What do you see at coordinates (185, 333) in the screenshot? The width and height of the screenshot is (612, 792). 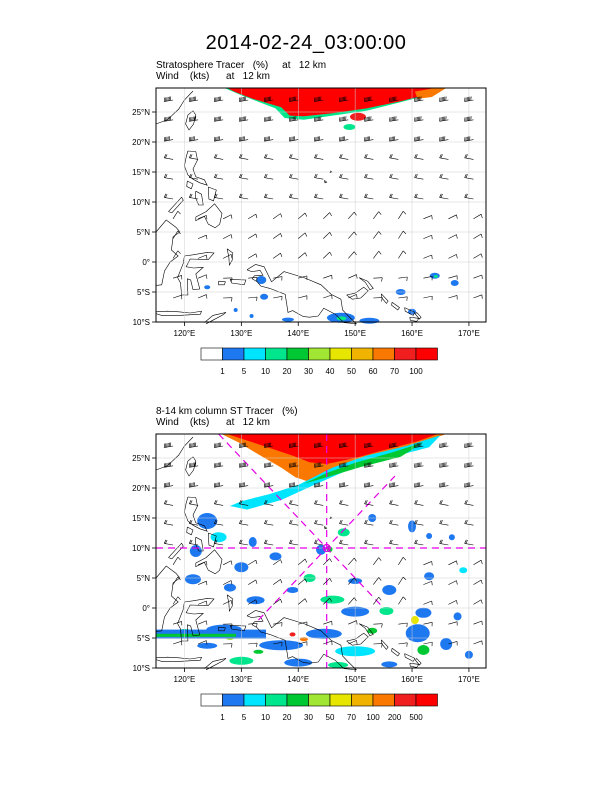 I see `lon-tick-label: 120°E` at bounding box center [185, 333].